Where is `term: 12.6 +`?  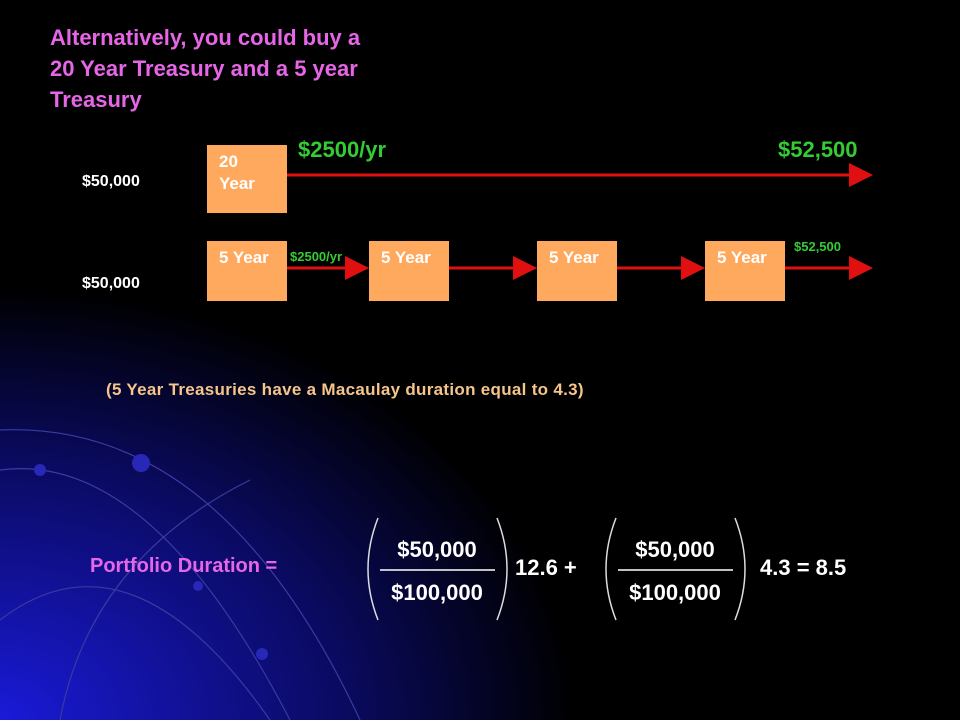 term: 12.6 + is located at coordinates (546, 567).